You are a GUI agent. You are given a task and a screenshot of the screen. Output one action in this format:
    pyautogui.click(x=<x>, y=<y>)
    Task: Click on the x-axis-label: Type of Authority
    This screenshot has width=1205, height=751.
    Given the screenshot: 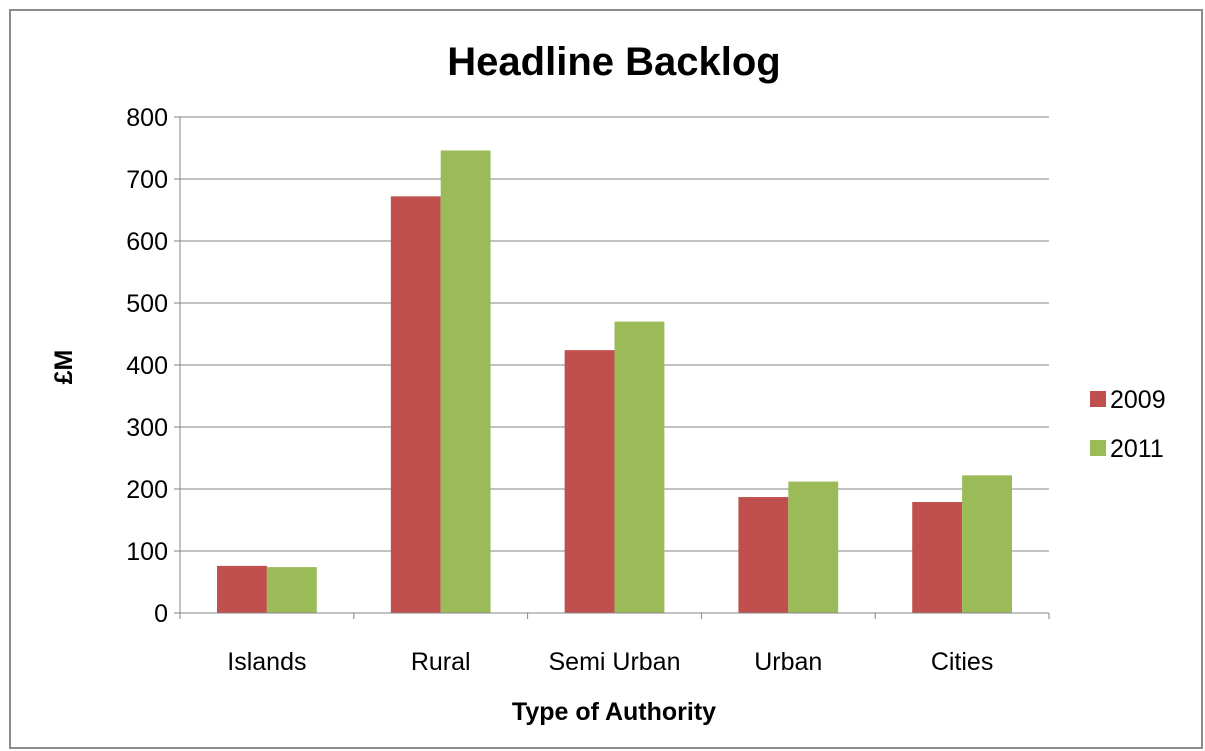 What is the action you would take?
    pyautogui.click(x=614, y=712)
    